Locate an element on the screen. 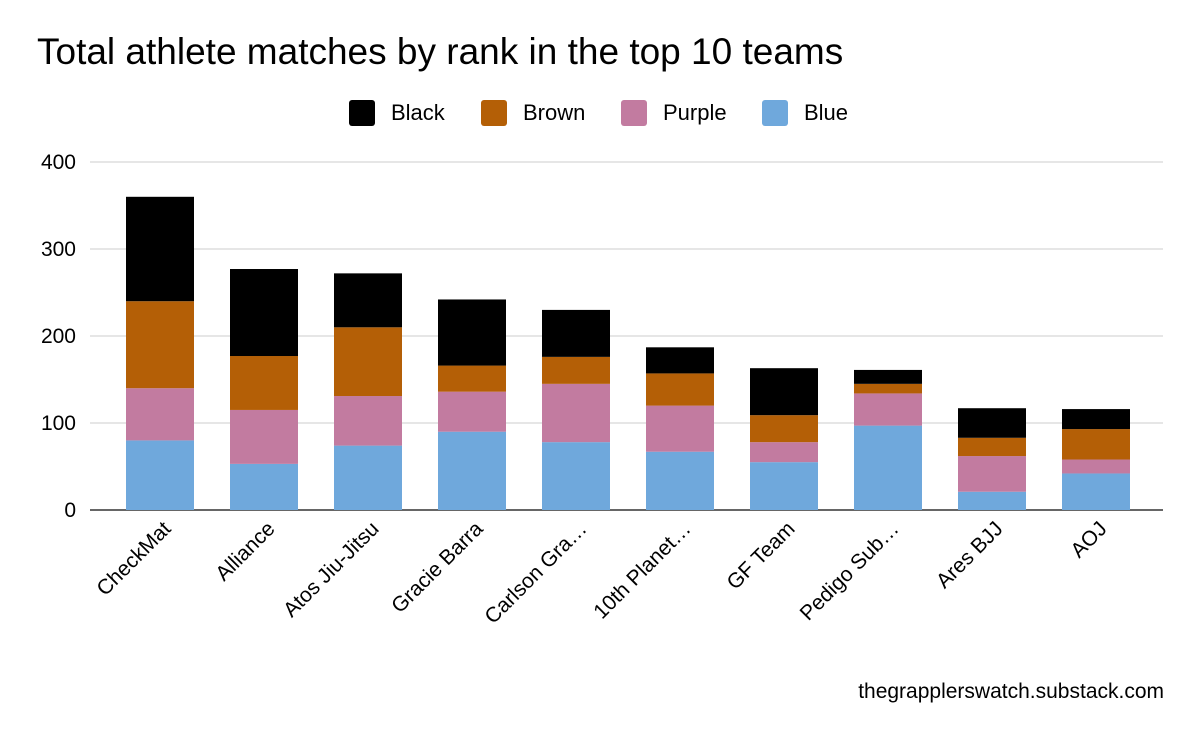  legend-label: Black is located at coordinates (418, 112).